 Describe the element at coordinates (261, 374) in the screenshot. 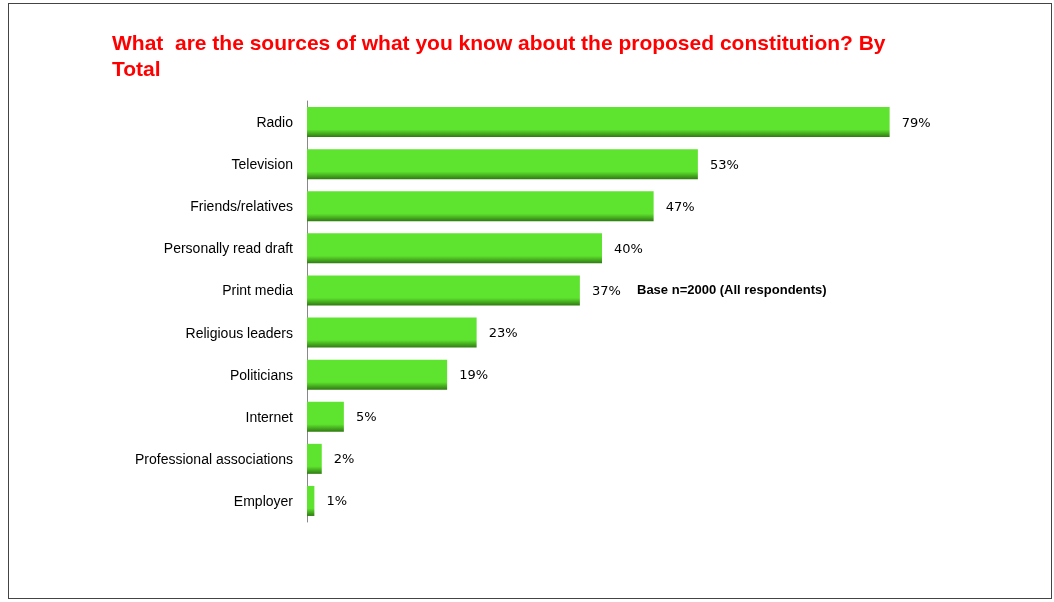

I see `y-tick-label: Politicians` at that location.